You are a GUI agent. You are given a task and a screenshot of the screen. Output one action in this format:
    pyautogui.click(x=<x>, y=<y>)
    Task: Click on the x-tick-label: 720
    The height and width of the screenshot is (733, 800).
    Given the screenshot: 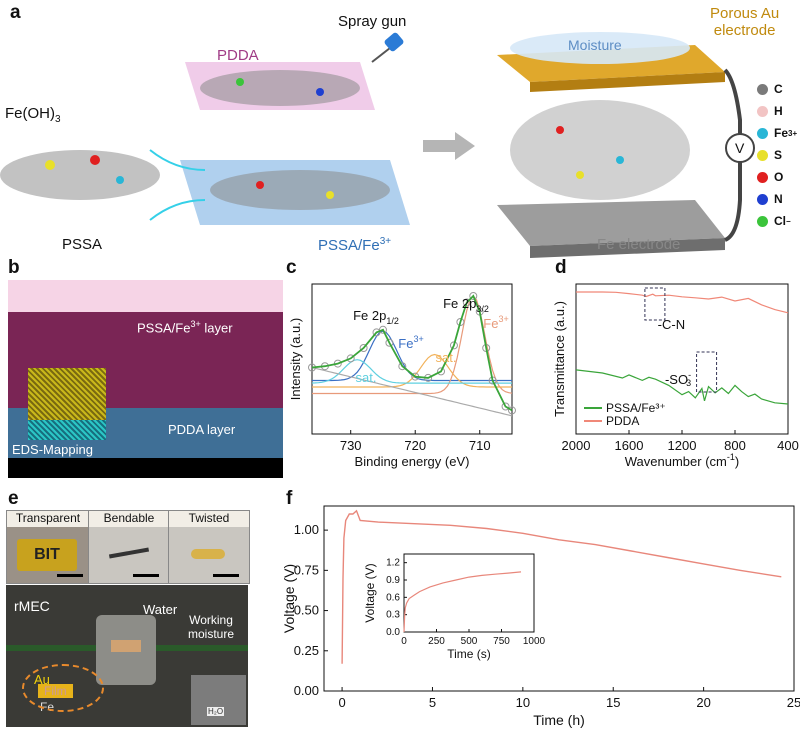 What is the action you would take?
    pyautogui.click(x=415, y=445)
    